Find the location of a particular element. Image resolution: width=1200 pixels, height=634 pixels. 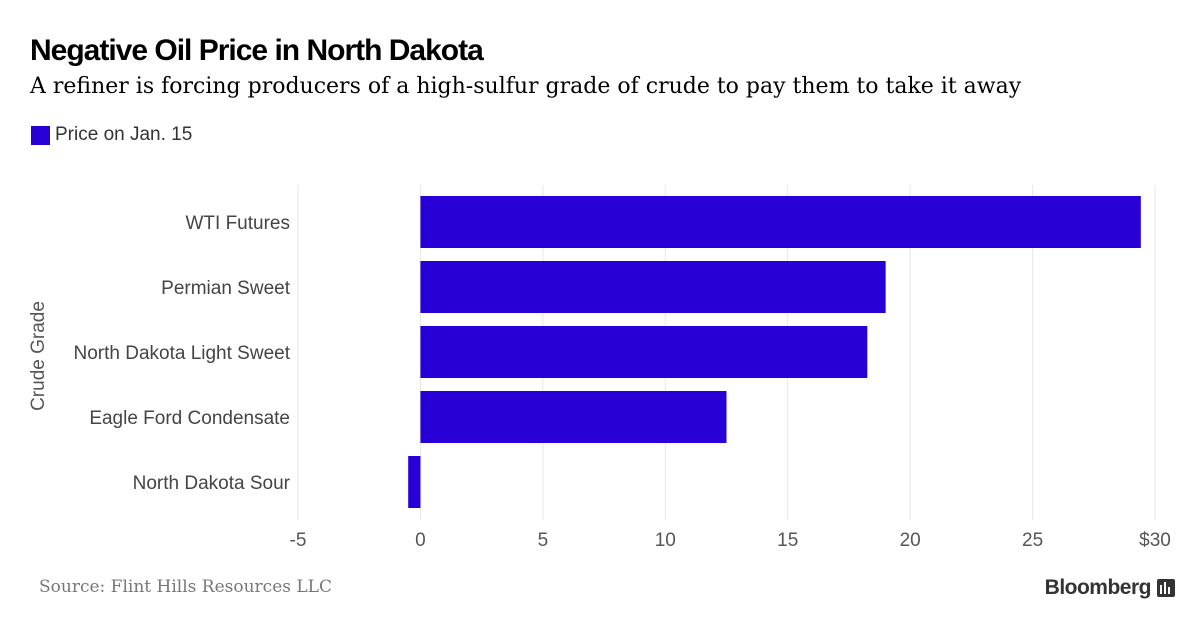

brand-name: Bloomberg is located at coordinates (1098, 587).